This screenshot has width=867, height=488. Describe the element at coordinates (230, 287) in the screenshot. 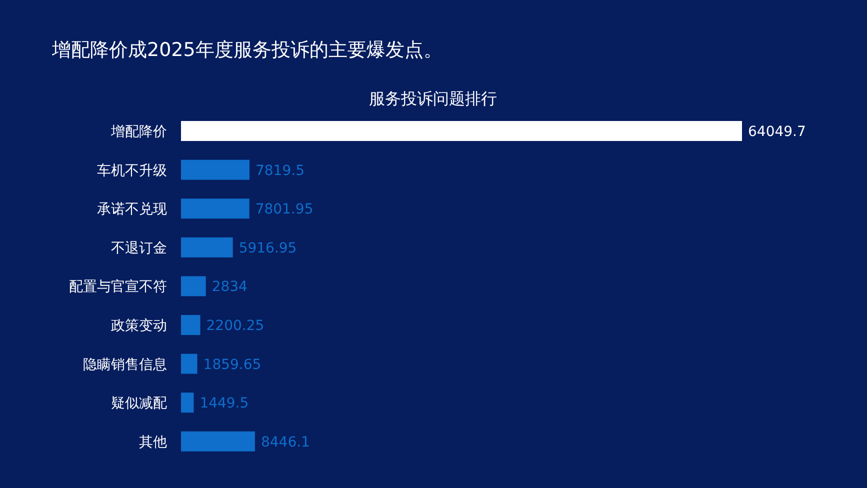

I see `data-label: 2834` at that location.